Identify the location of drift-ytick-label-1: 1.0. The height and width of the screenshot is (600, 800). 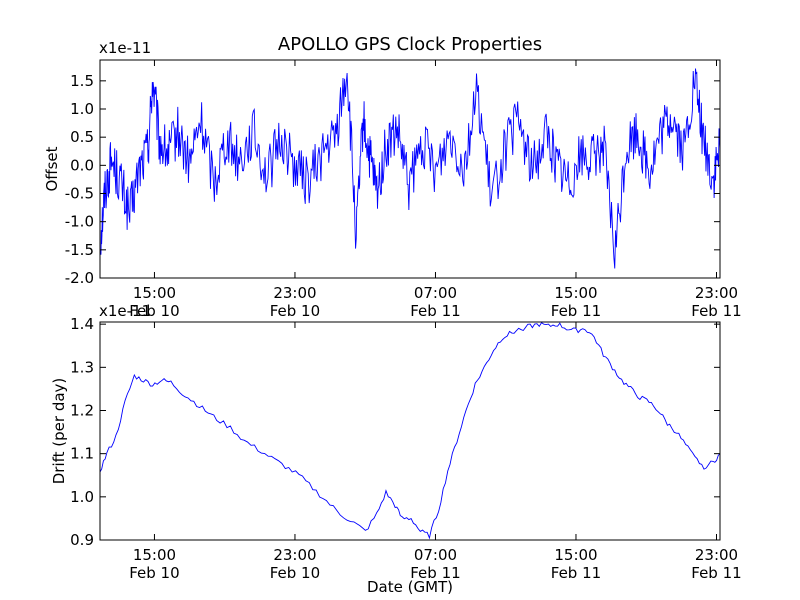
(82, 497).